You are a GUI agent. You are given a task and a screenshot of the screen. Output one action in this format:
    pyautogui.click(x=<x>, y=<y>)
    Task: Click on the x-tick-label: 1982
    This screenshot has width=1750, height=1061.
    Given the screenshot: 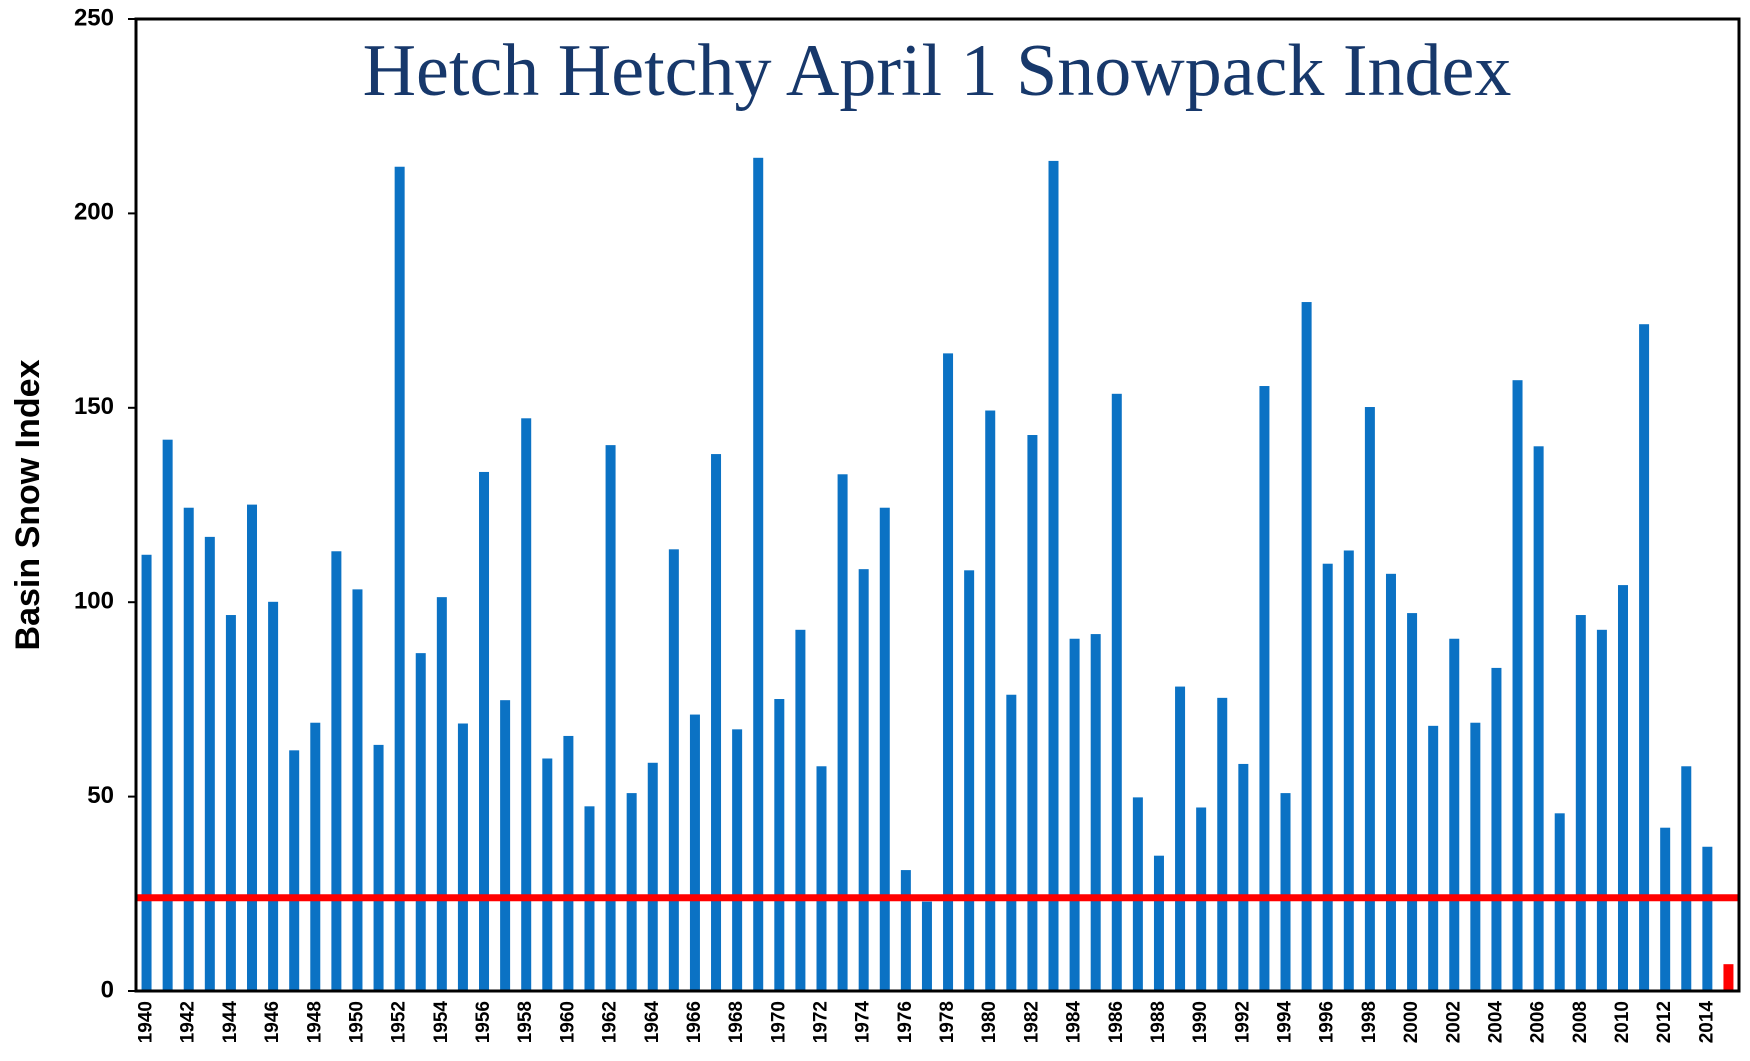 What is the action you would take?
    pyautogui.click(x=1031, y=1022)
    